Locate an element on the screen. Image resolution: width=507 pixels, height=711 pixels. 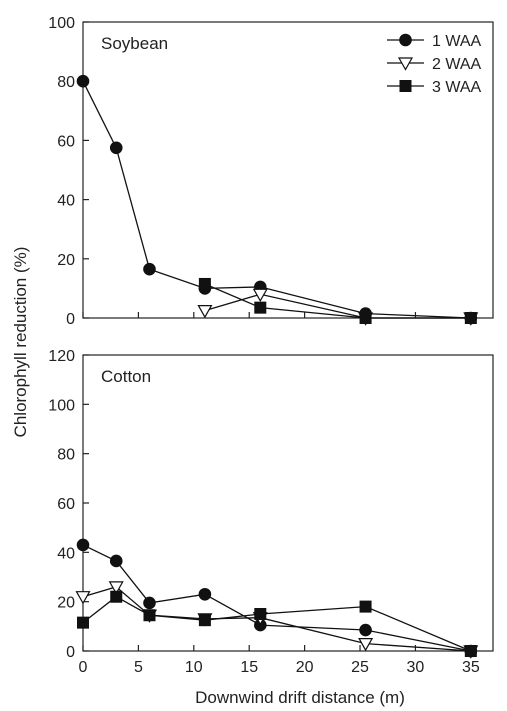
x-tick-label: 25 is located at coordinates (360, 667).